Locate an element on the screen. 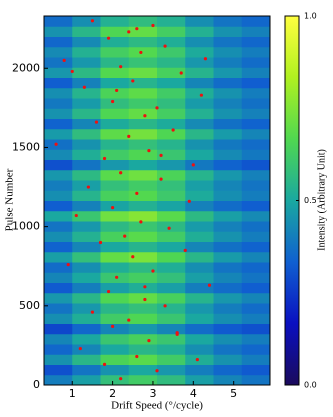 This screenshot has width=333, height=417. y-tick-label: 2000 is located at coordinates (26, 67).